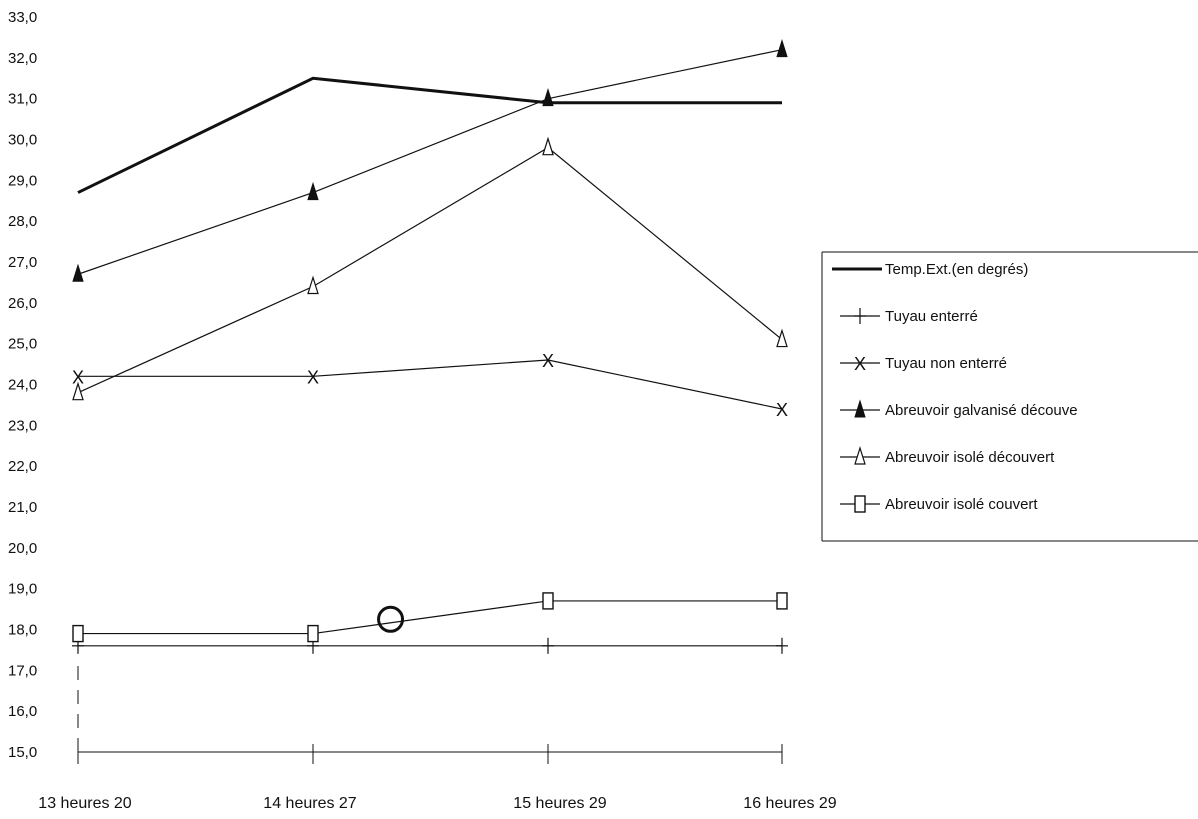  I want to click on y-tick-label: 33,0, so click(22, 17).